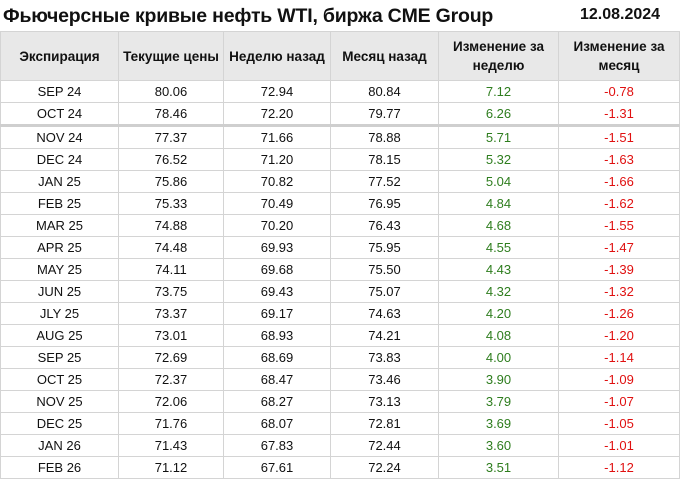  I want to click on cell-week-ago: 69.68, so click(277, 269).